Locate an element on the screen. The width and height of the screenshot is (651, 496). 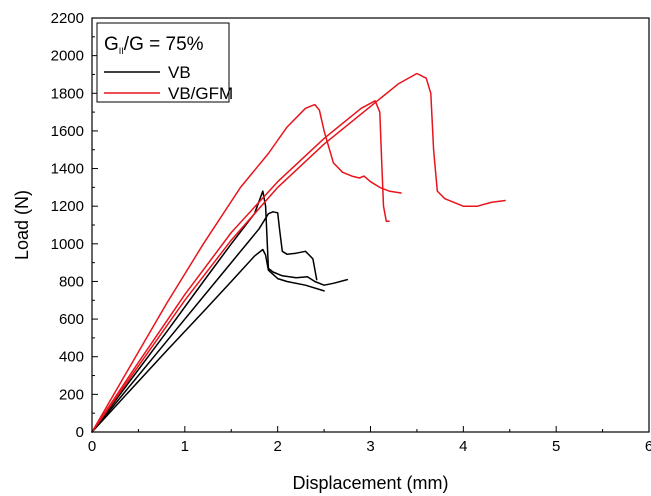
x-tick-label: 0 is located at coordinates (92, 446).